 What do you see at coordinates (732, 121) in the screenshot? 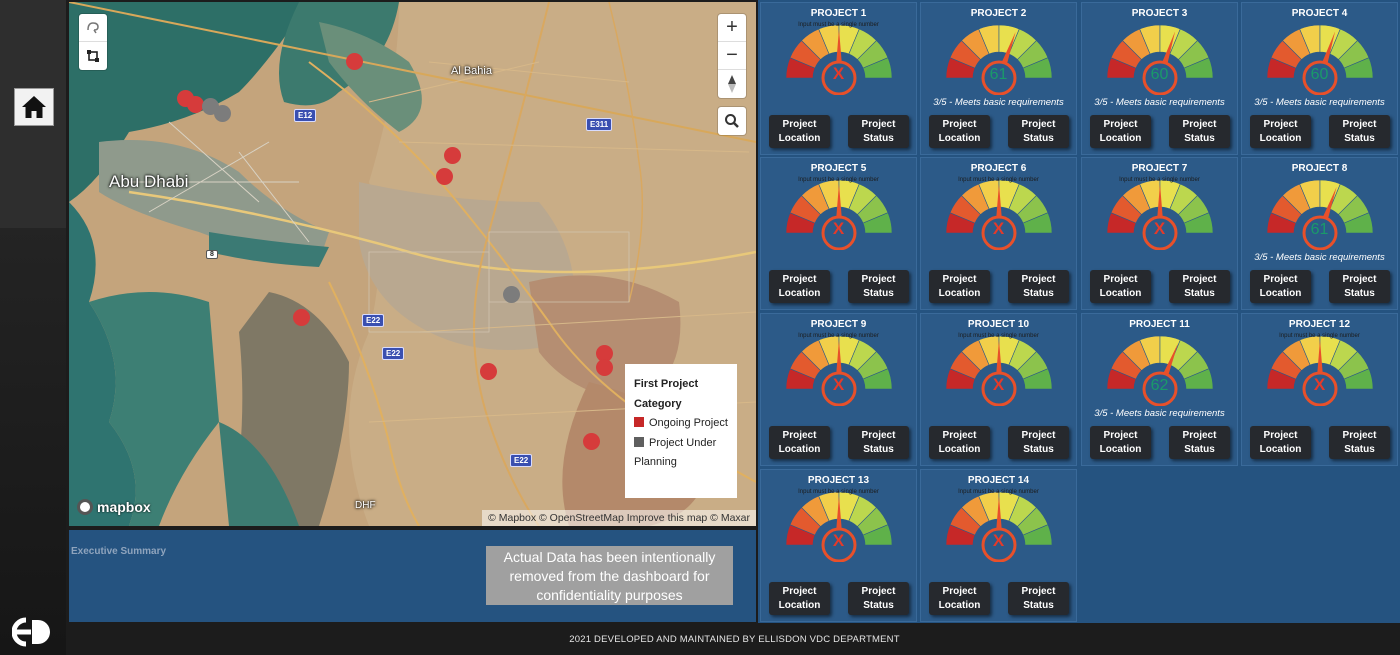
I see `map-search-button` at bounding box center [732, 121].